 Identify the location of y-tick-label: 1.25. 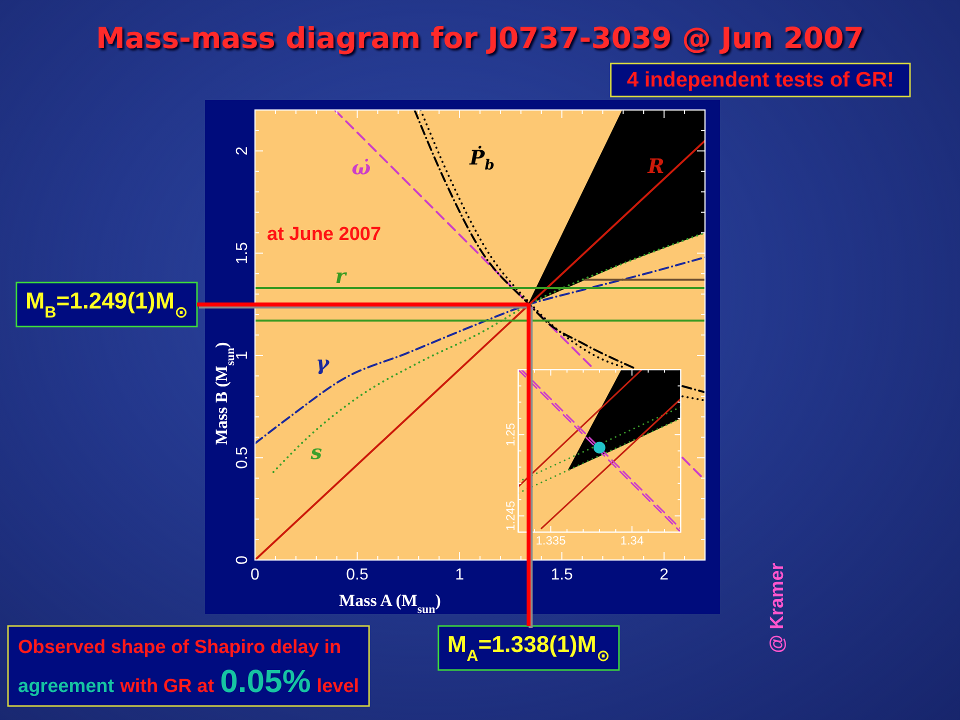
(510, 434).